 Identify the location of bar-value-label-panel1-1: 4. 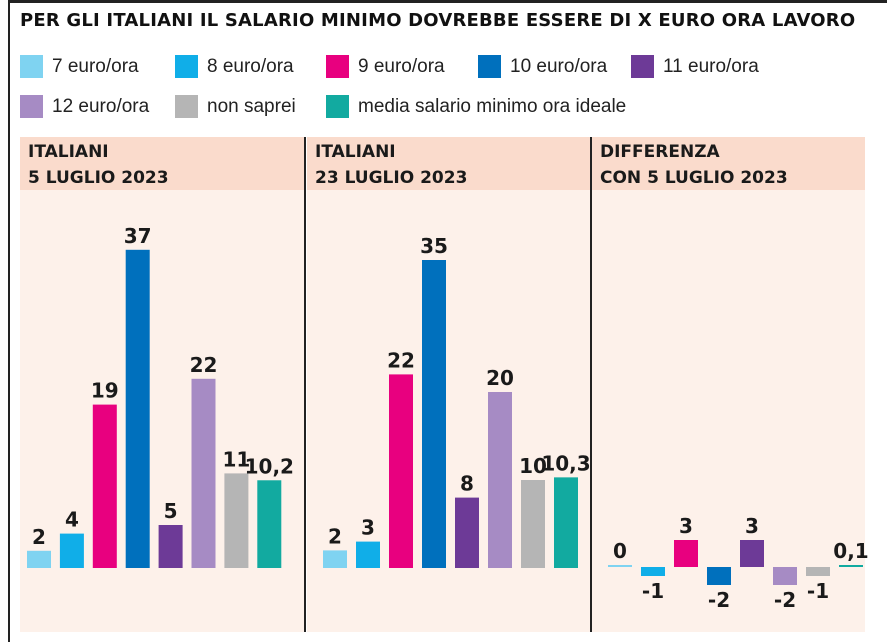
(72, 520).